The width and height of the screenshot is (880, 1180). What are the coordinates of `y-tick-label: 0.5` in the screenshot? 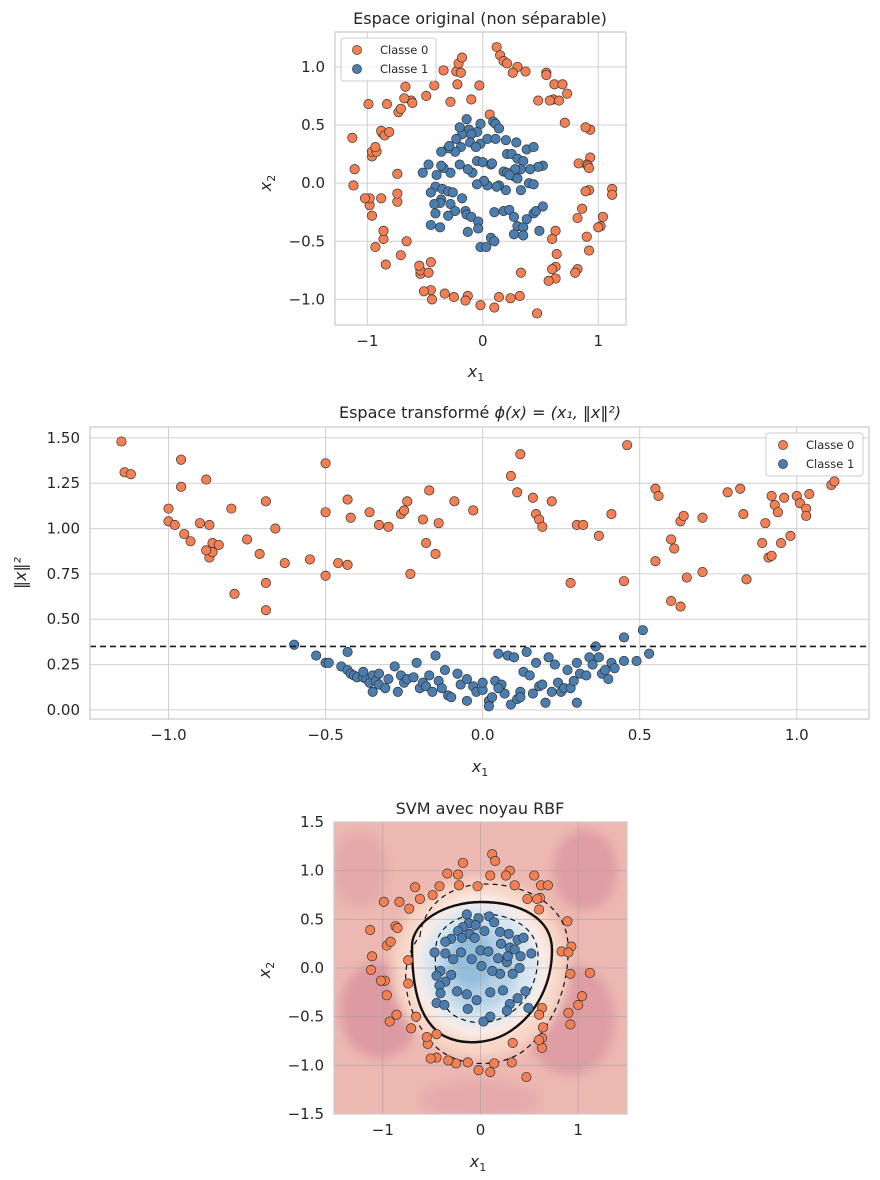 It's located at (313, 125).